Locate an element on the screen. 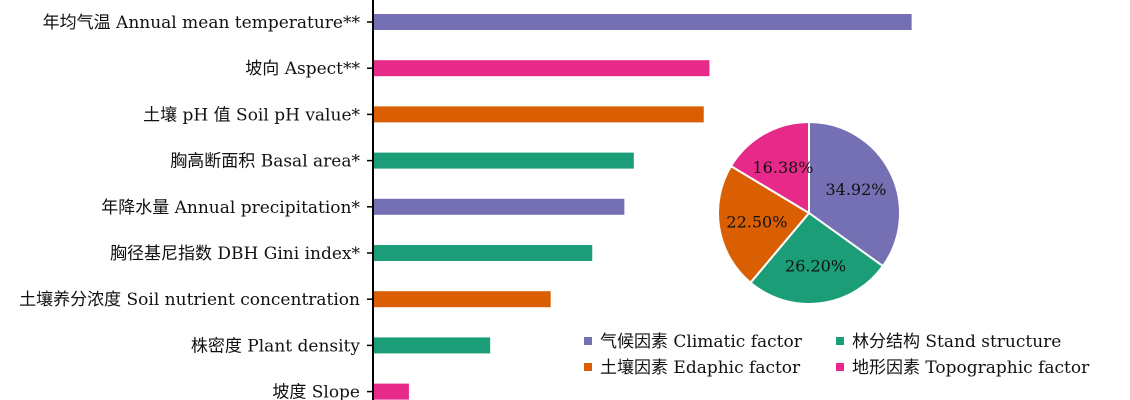 This screenshot has height=400, width=1130. legend-label: 地形因素 Topographic factor is located at coordinates (971, 368).